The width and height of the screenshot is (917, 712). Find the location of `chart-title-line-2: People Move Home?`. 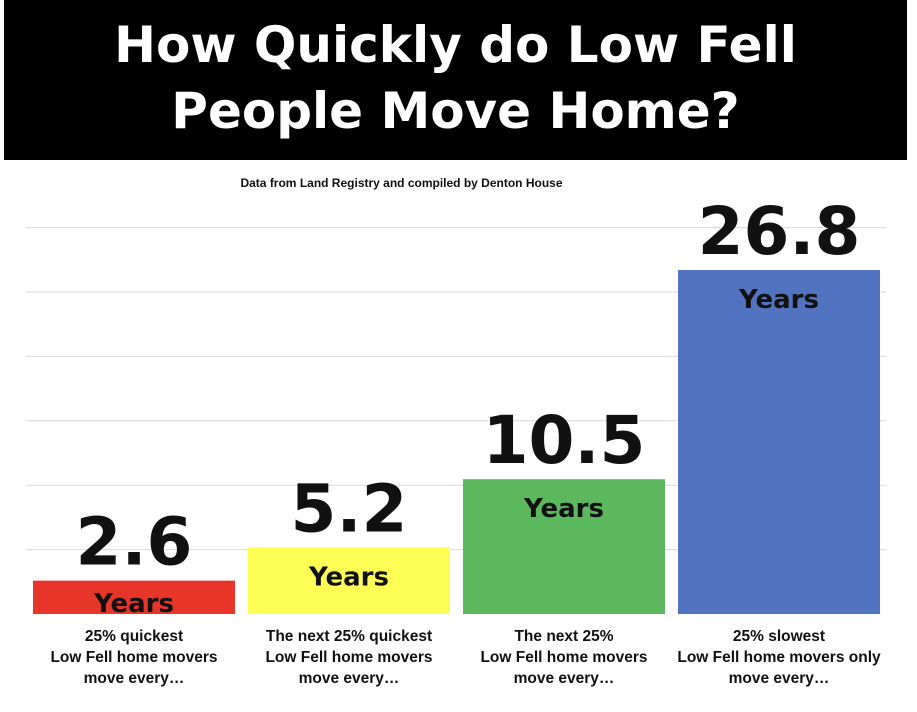

chart-title-line-2: People Move Home? is located at coordinates (455, 111).